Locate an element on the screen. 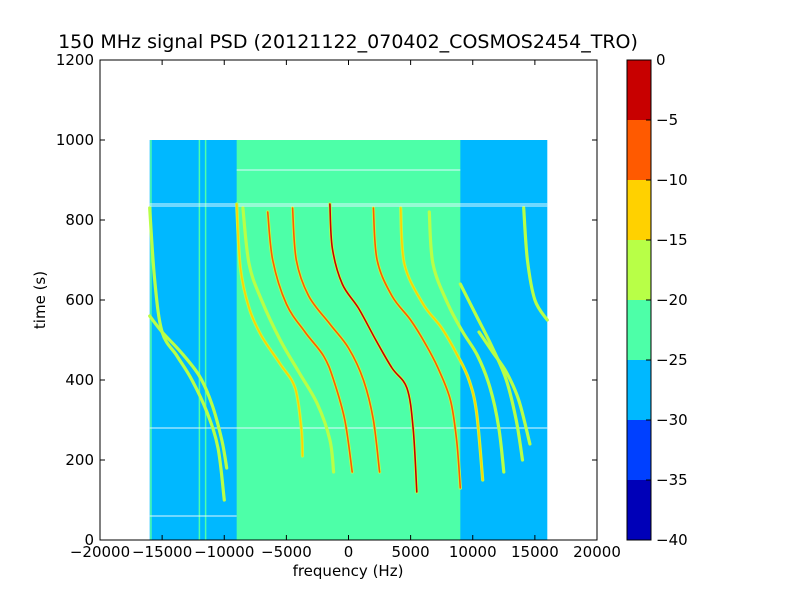  colorbar-ticks: 0 −5 −10 −15 −20 −25 −30 −35 −40 is located at coordinates (667, 300).